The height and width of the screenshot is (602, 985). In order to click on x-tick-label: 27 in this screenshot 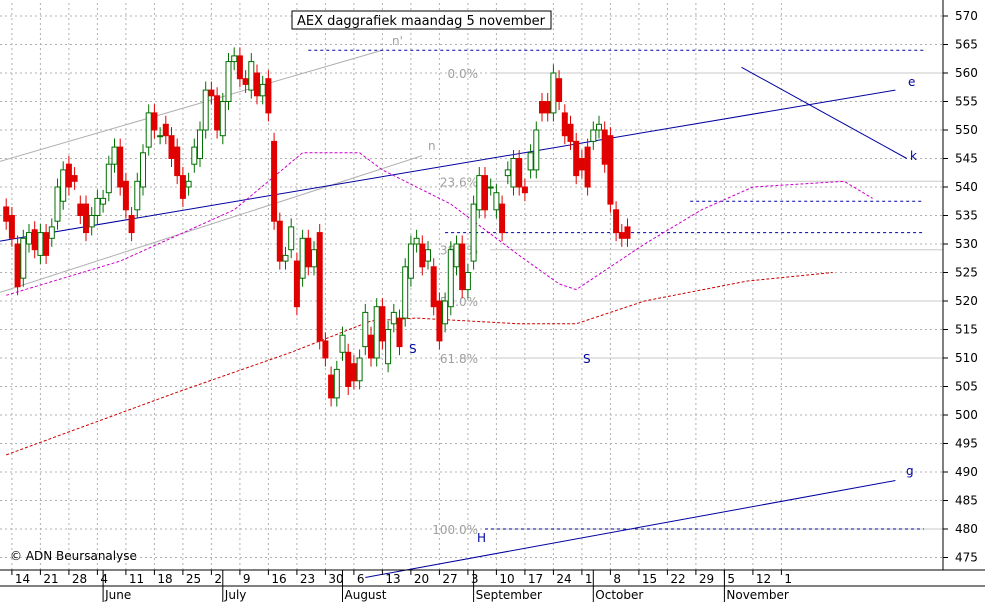, I will do `click(449, 579)`.